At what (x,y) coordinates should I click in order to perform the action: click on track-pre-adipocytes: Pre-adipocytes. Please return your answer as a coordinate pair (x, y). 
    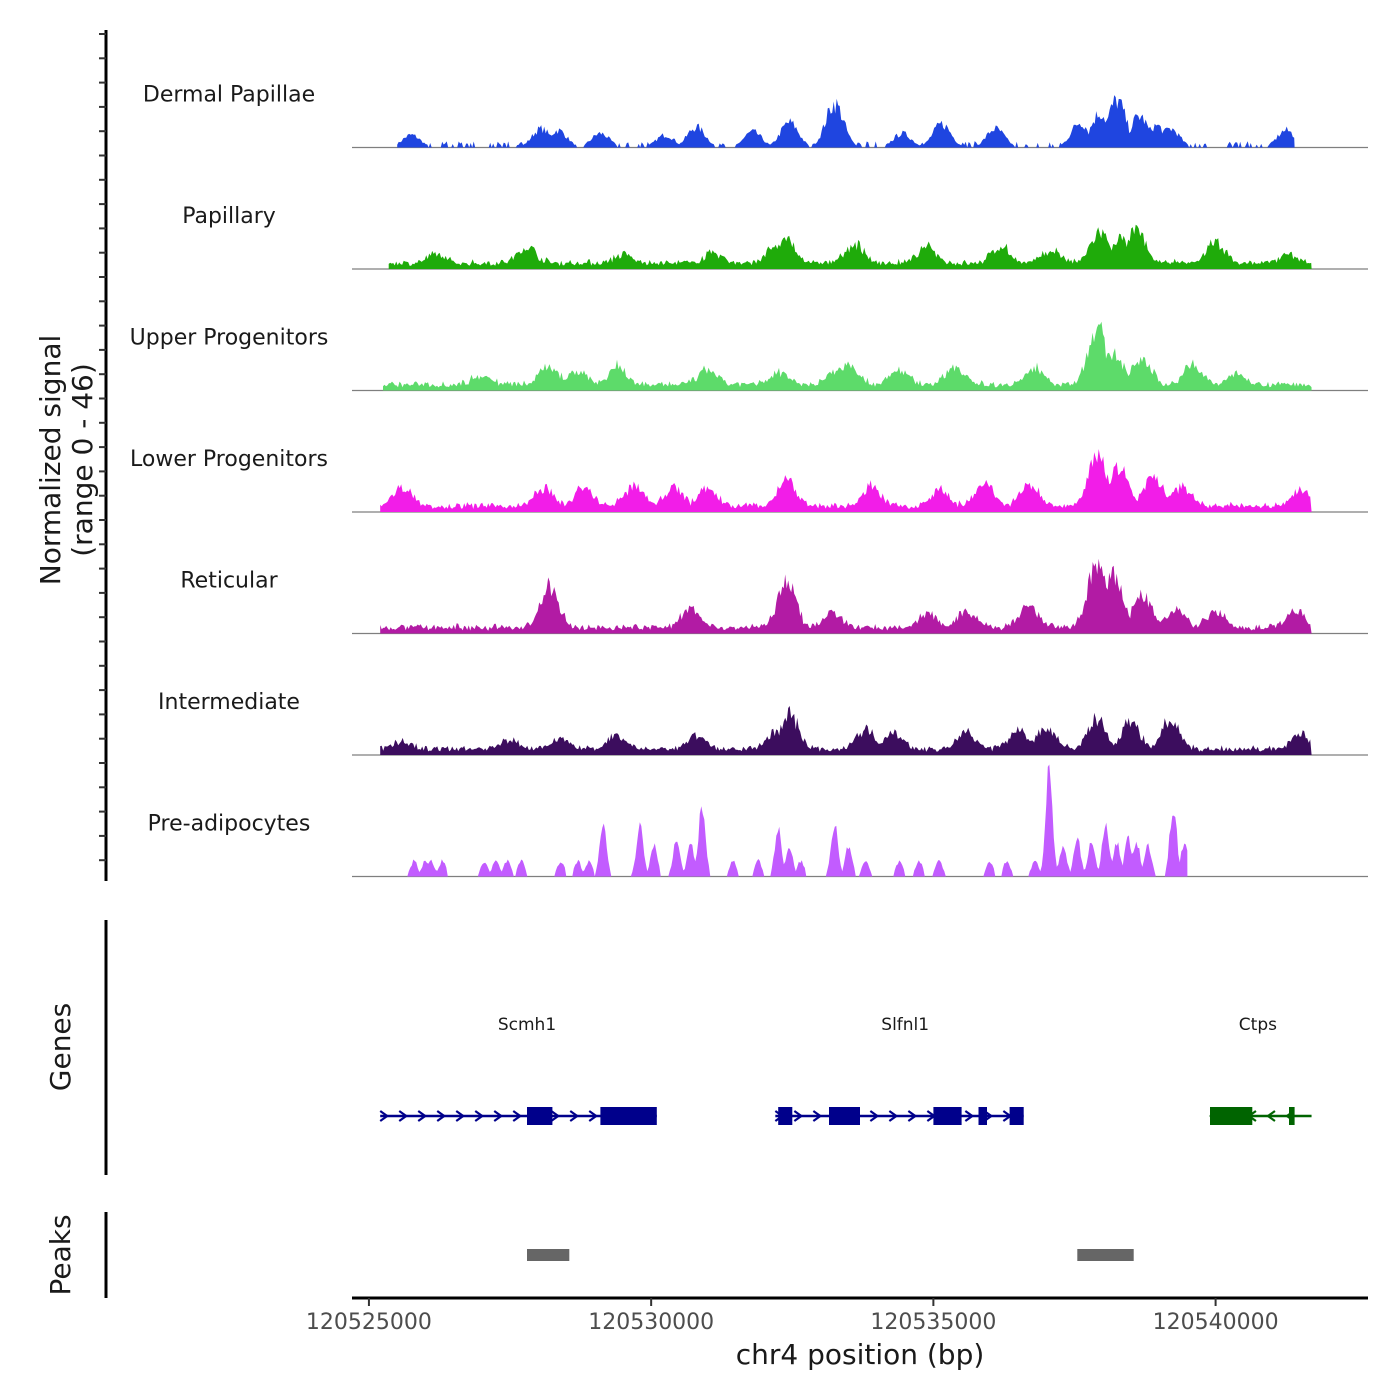
    Looking at the image, I should click on (758, 821).